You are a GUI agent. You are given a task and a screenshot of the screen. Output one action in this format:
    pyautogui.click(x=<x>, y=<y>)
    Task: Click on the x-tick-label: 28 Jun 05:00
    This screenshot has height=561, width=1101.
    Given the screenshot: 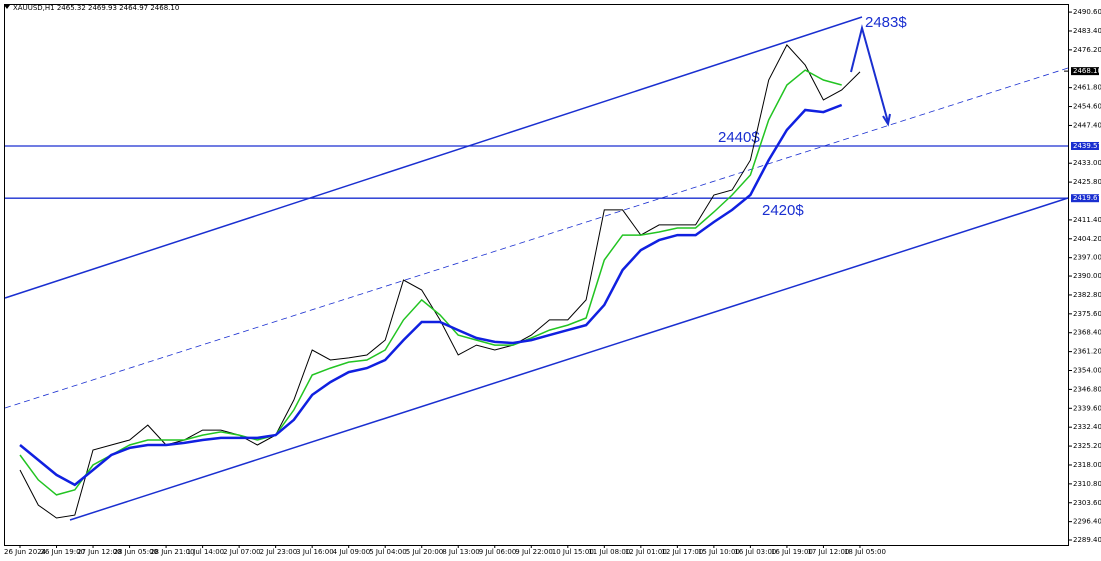 What is the action you would take?
    pyautogui.click(x=136, y=552)
    